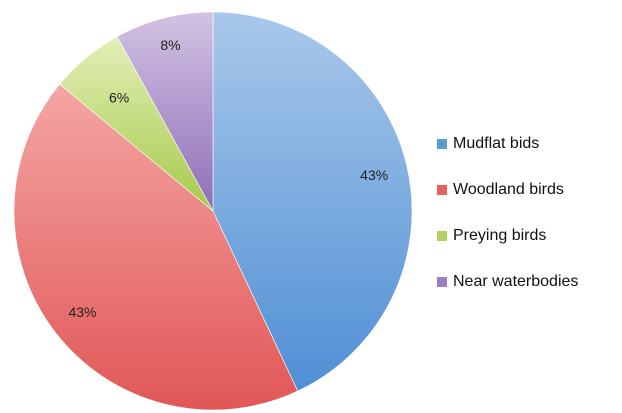 The height and width of the screenshot is (413, 622). What do you see at coordinates (516, 281) in the screenshot?
I see `legend-label-near-waterbodies: Near waterbodies` at bounding box center [516, 281].